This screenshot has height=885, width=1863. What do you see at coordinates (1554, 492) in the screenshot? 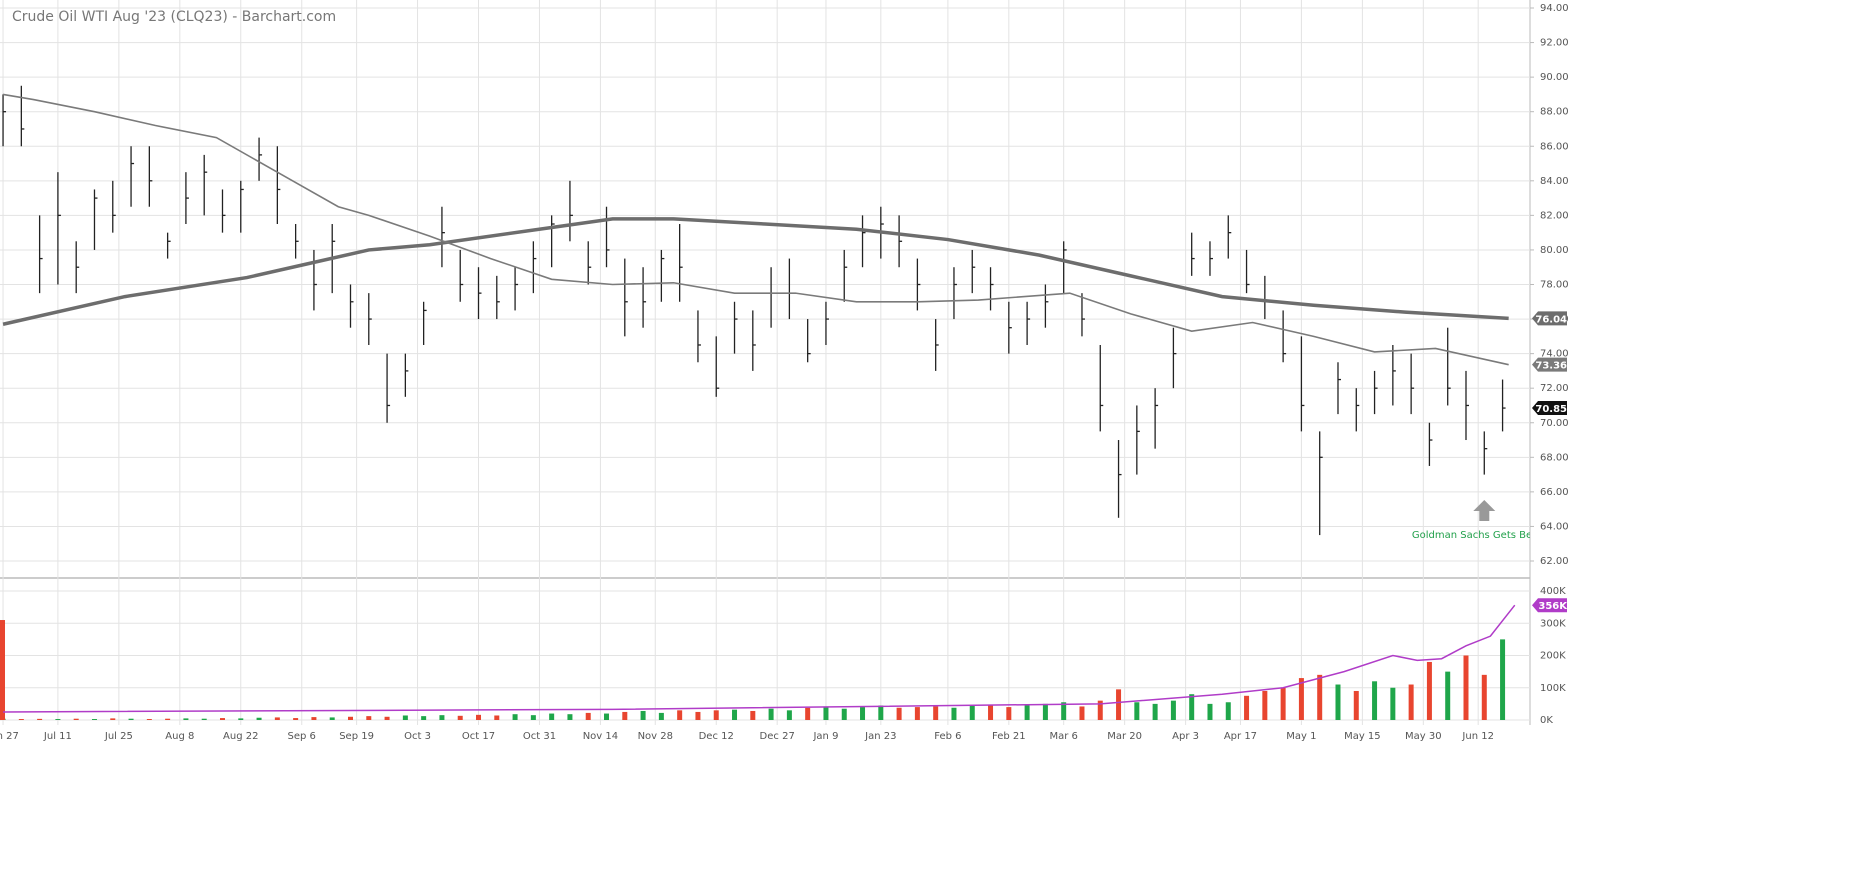
I see `y-tick-label: 66.00` at bounding box center [1554, 492].